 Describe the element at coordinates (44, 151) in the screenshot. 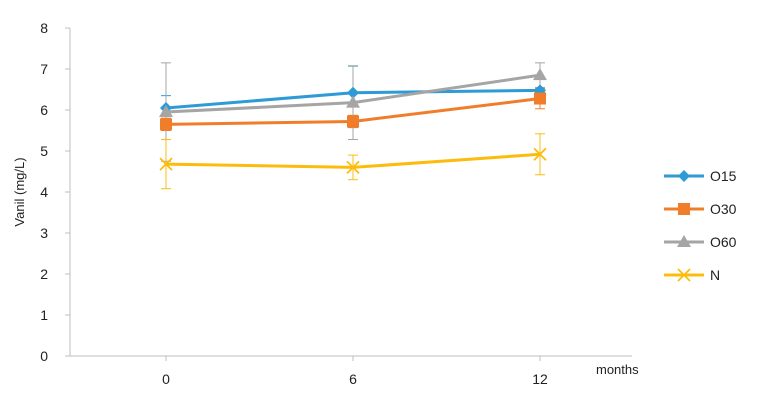

I see `y-tick-label: 5` at that location.